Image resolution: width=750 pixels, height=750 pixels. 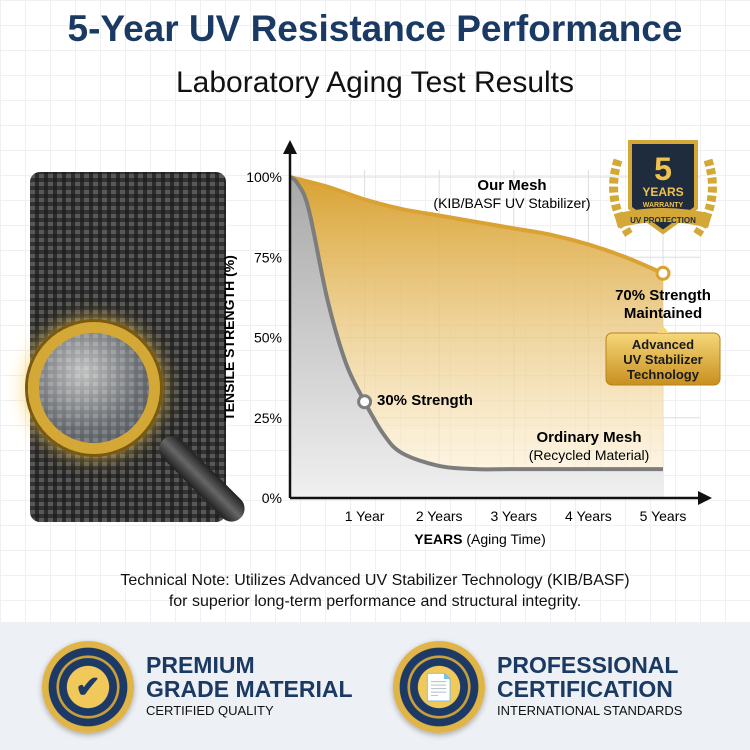 What do you see at coordinates (365, 402) in the screenshot?
I see `ordinary-mesh-point` at bounding box center [365, 402].